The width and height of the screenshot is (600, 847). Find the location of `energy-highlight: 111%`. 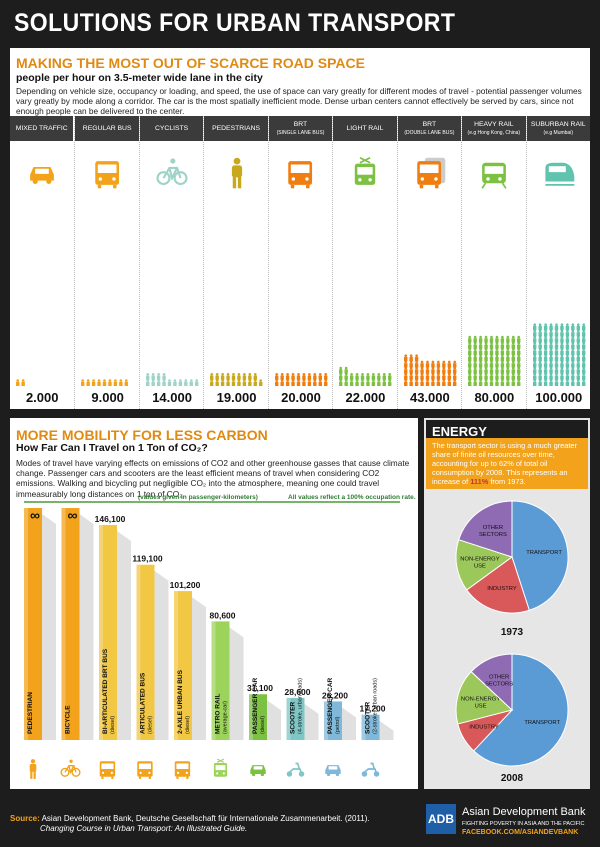

energy-highlight: 111% is located at coordinates (479, 481).